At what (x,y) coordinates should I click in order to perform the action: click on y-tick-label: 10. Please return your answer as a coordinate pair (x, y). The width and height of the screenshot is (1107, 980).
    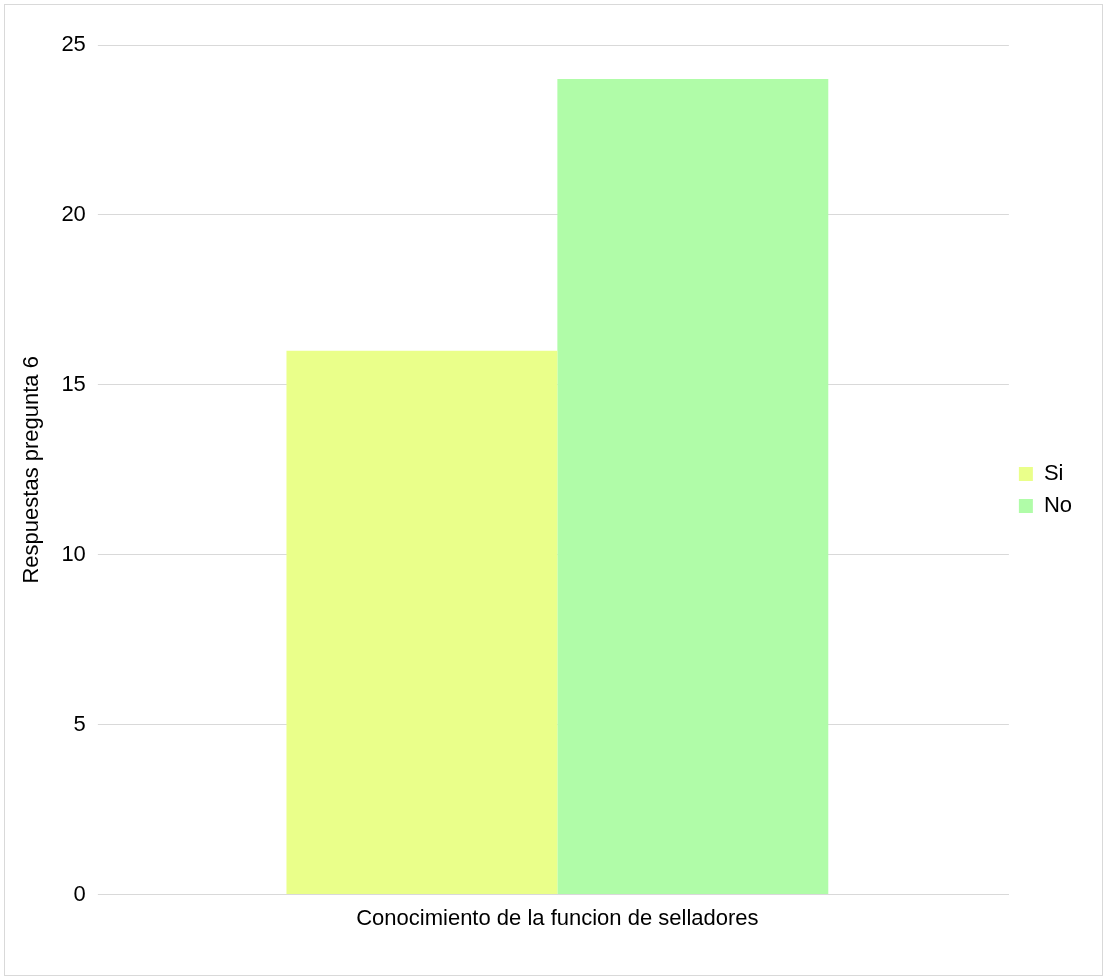
    Looking at the image, I should click on (73, 553).